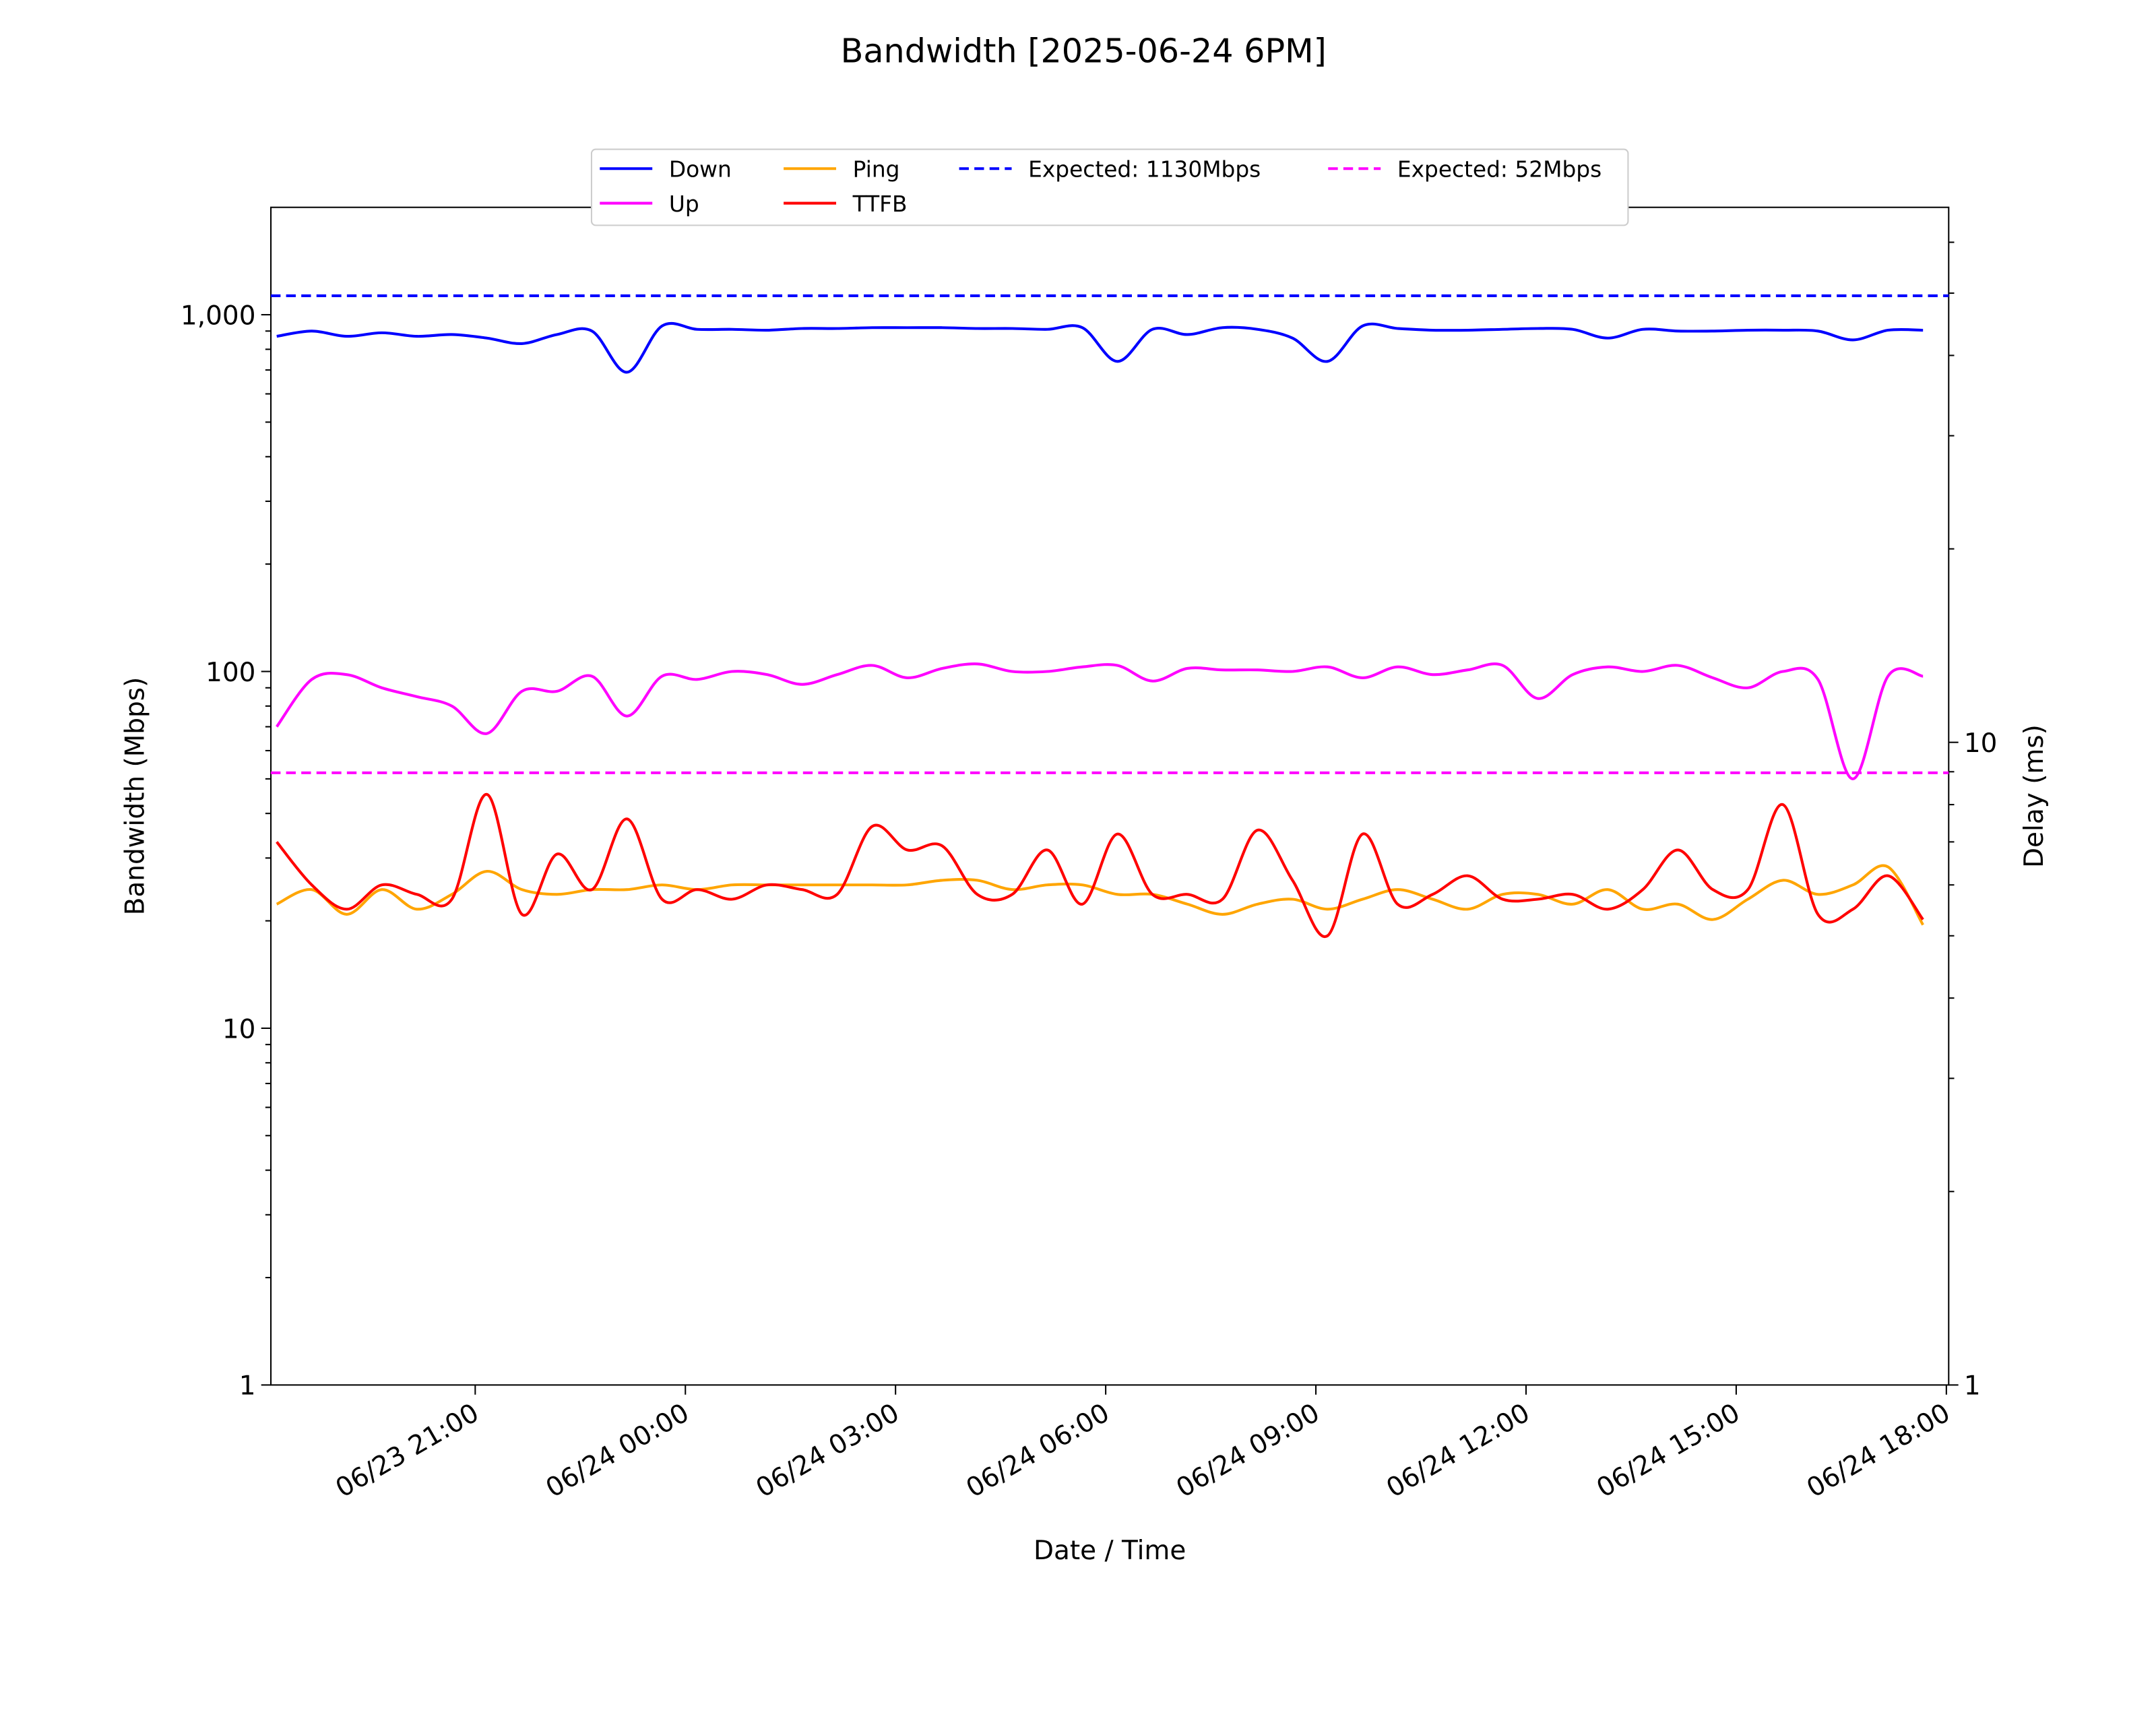 Image resolution: width=2156 pixels, height=1725 pixels. I want to click on x-axis-label: Date / Time, so click(1110, 1551).